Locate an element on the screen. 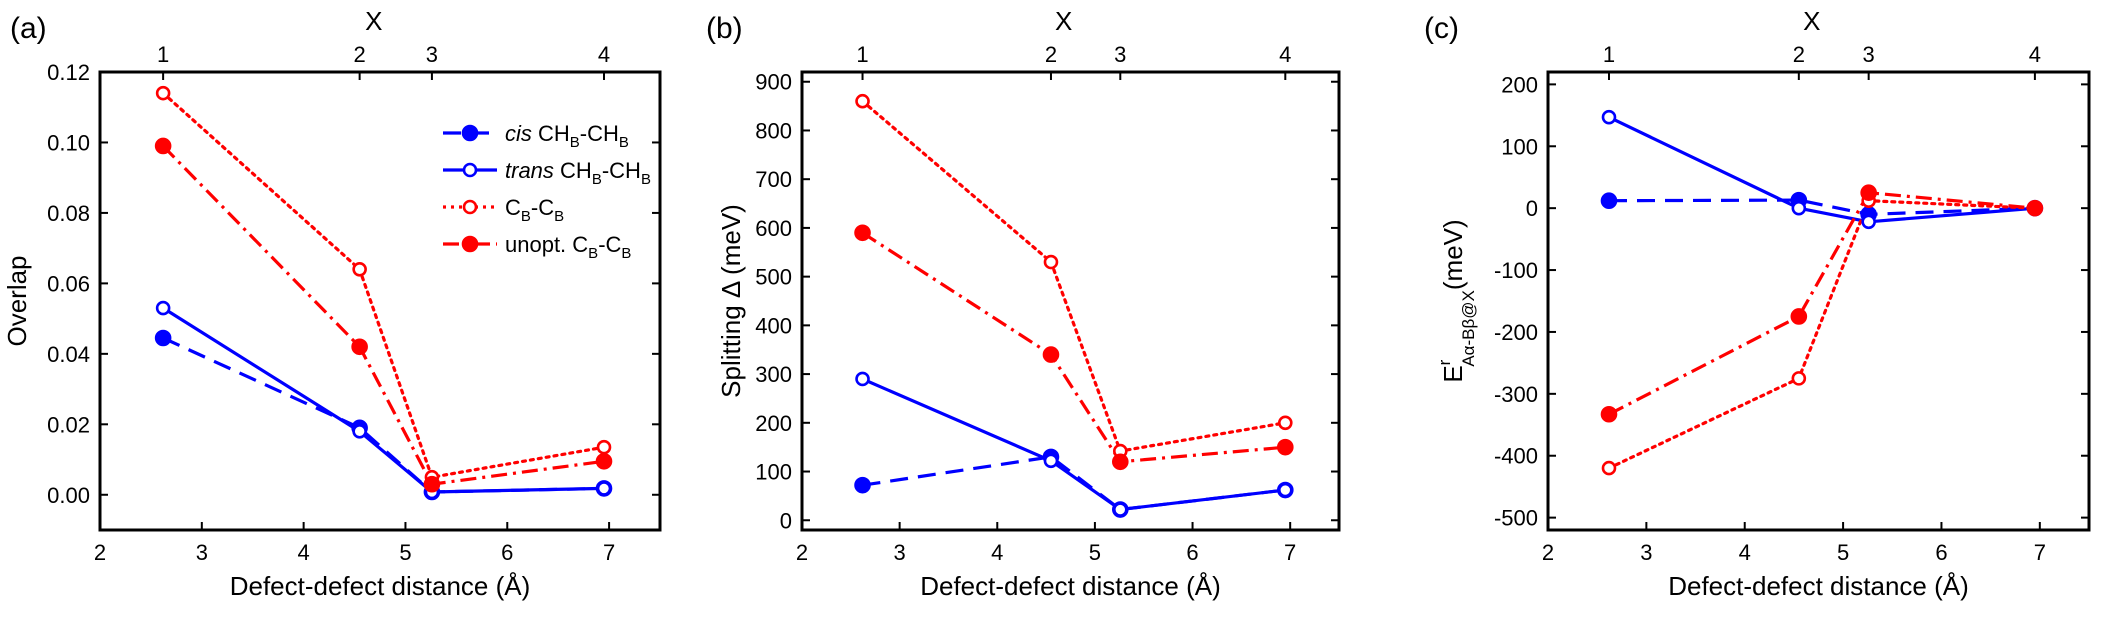 Image resolution: width=2103 pixels, height=626 pixels. x-tick-label: 5 is located at coordinates (1843, 552).